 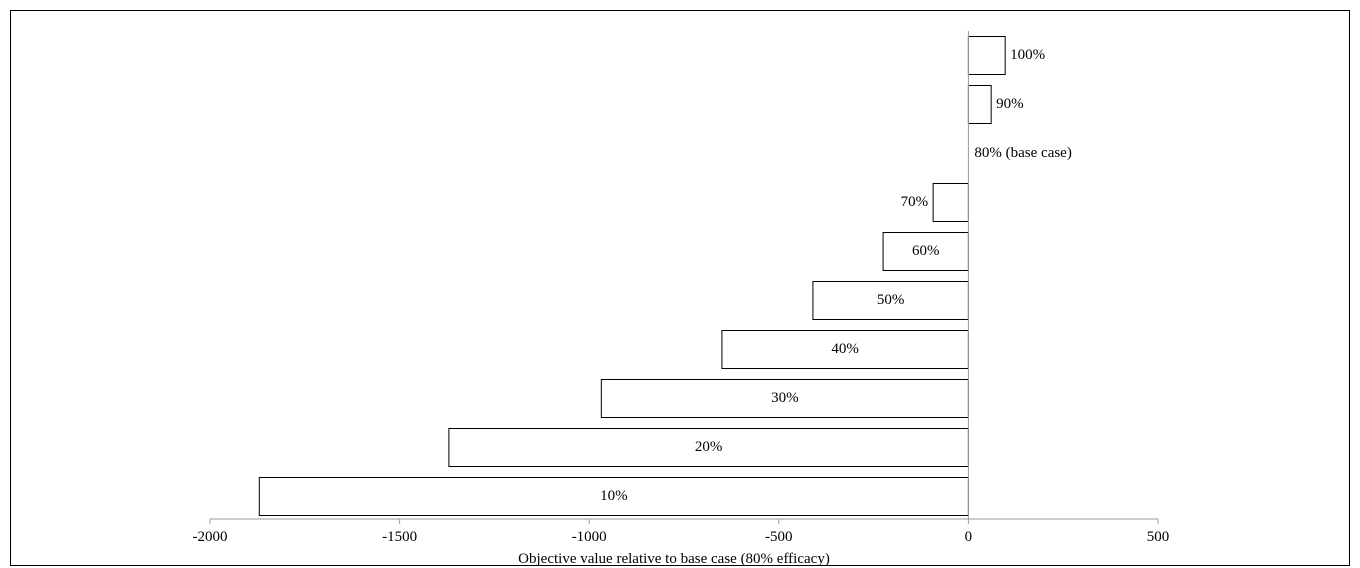 What do you see at coordinates (589, 537) in the screenshot?
I see `x-tick-label: -1000` at bounding box center [589, 537].